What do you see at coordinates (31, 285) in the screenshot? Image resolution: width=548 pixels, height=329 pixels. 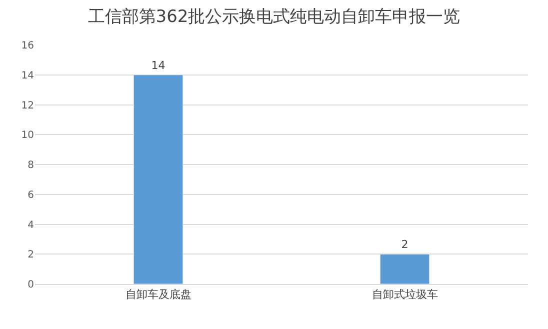 I see `y-tick-label: 0` at bounding box center [31, 285].